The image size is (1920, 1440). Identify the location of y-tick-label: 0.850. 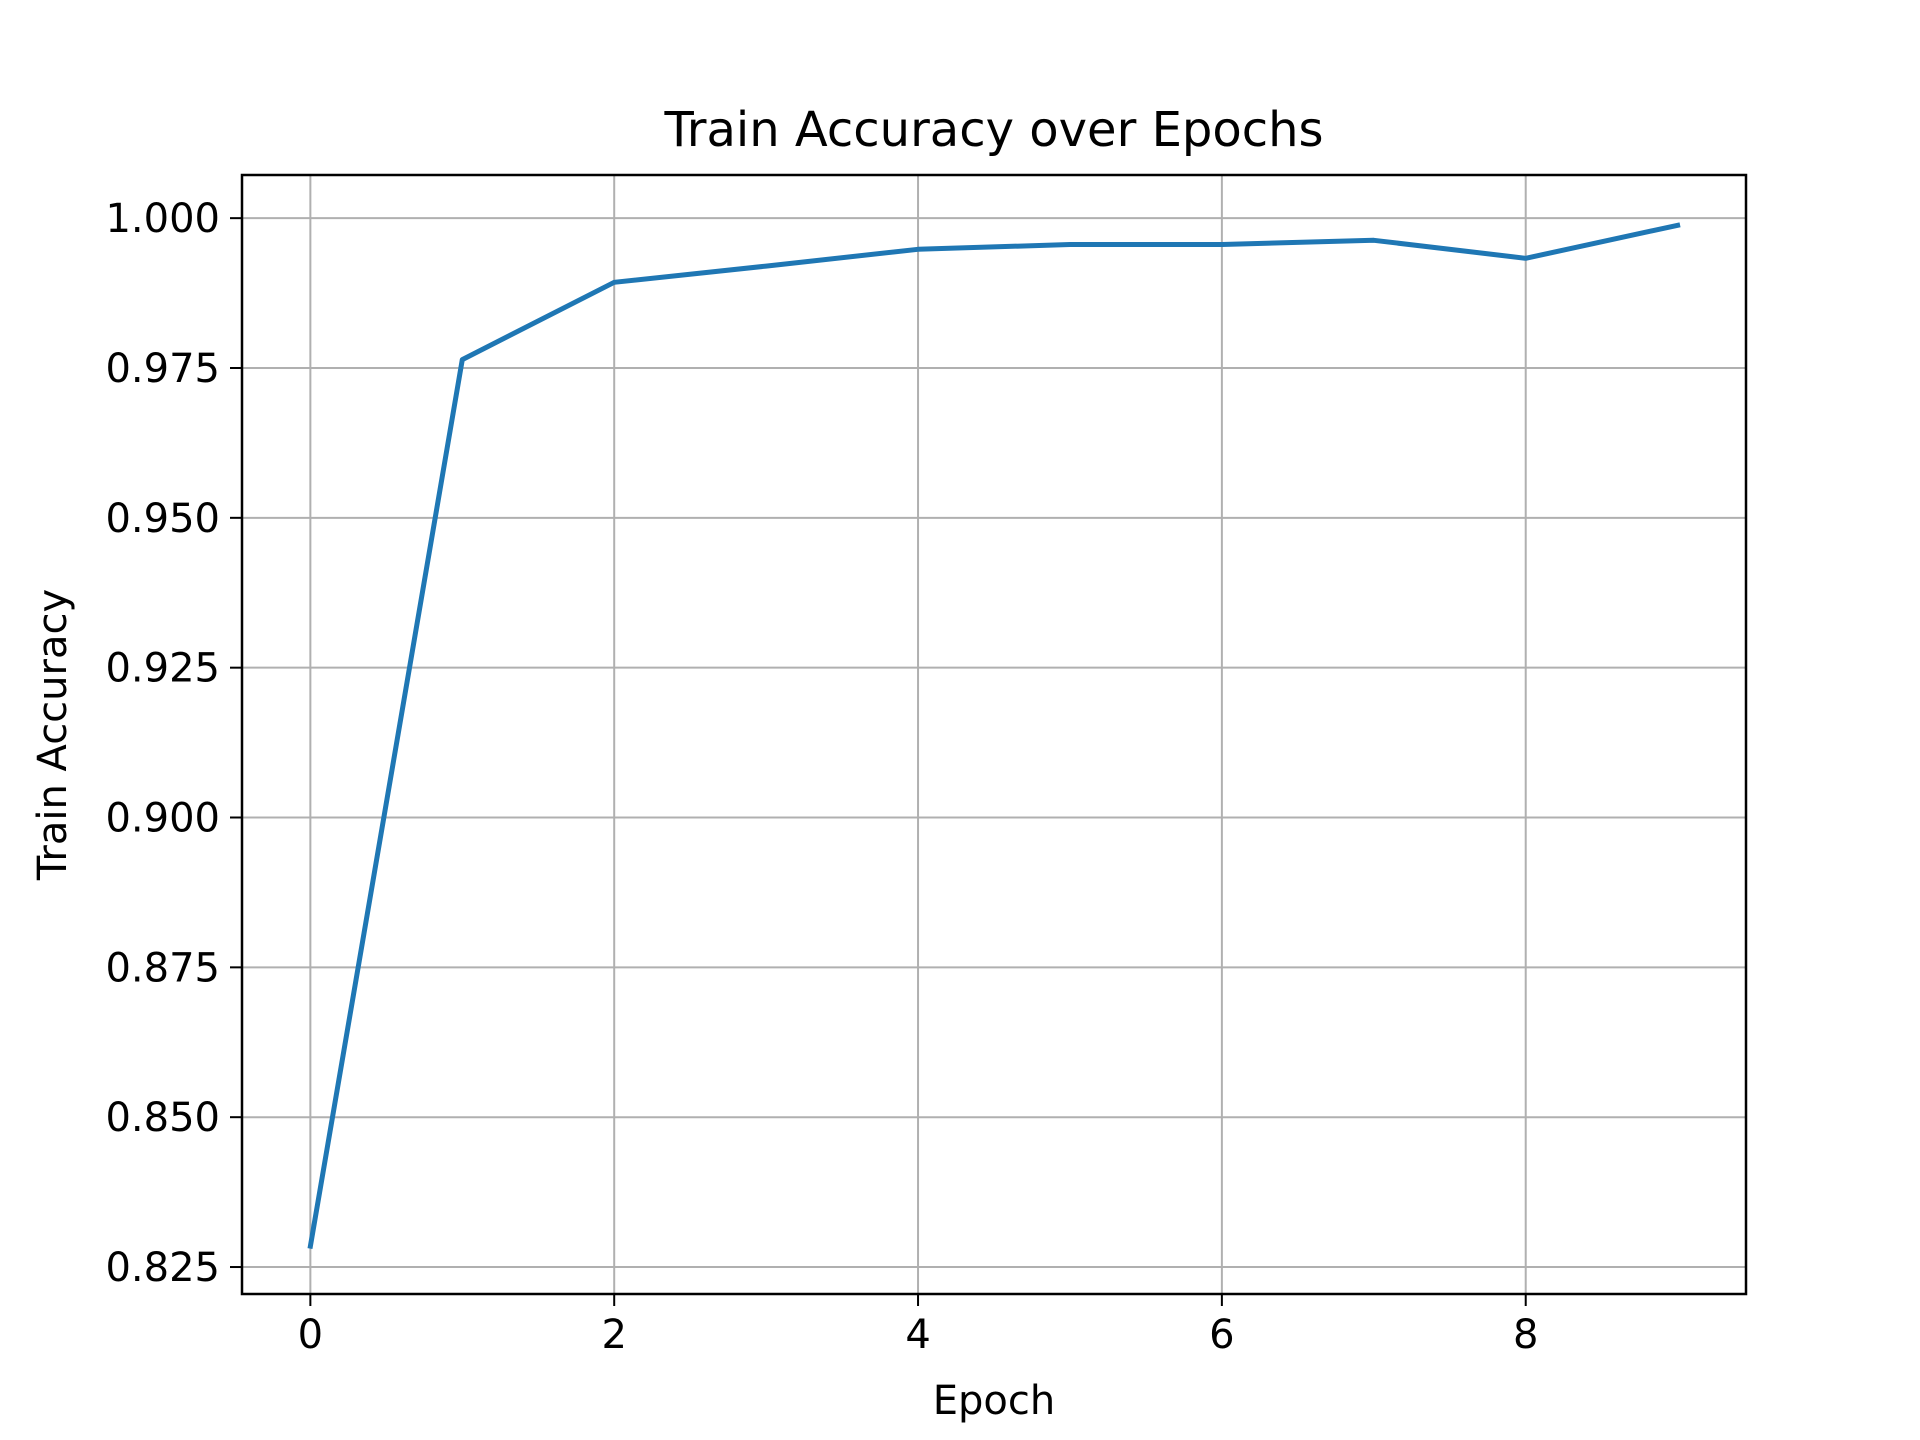
(162, 1118).